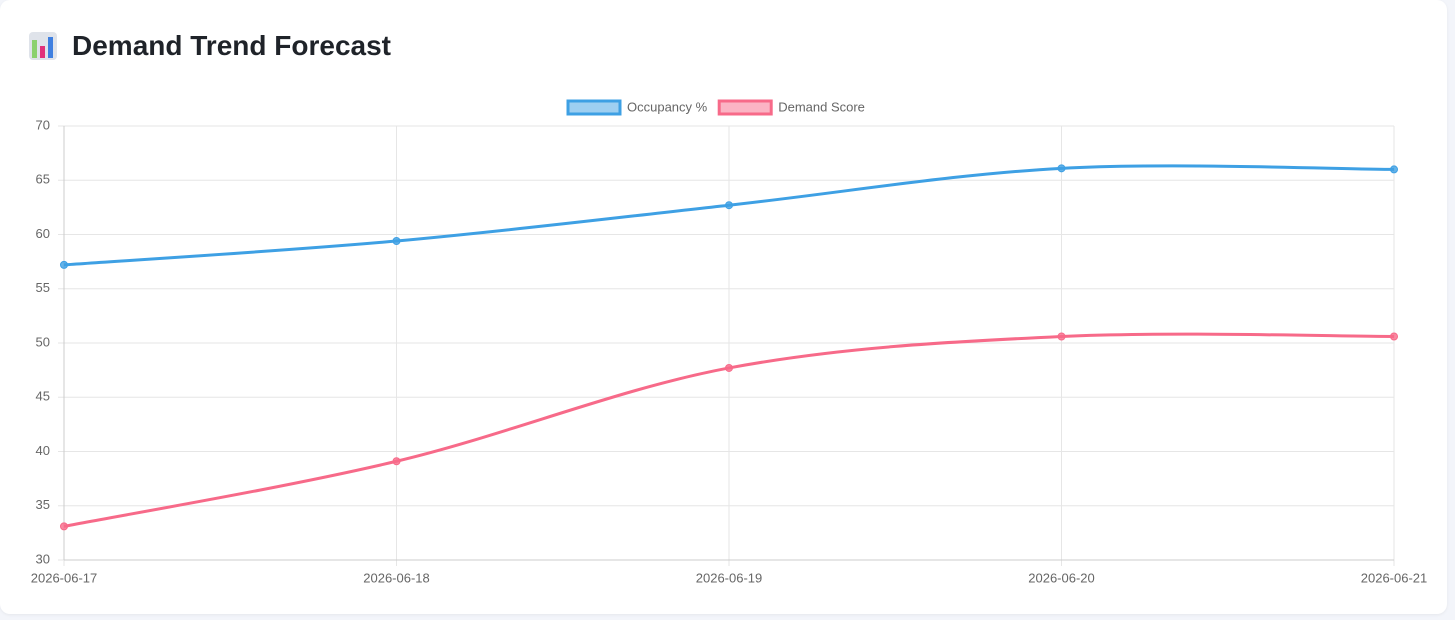 Image resolution: width=1455 pixels, height=620 pixels. Describe the element at coordinates (43, 233) in the screenshot. I see `y-tick-label: 60` at that location.